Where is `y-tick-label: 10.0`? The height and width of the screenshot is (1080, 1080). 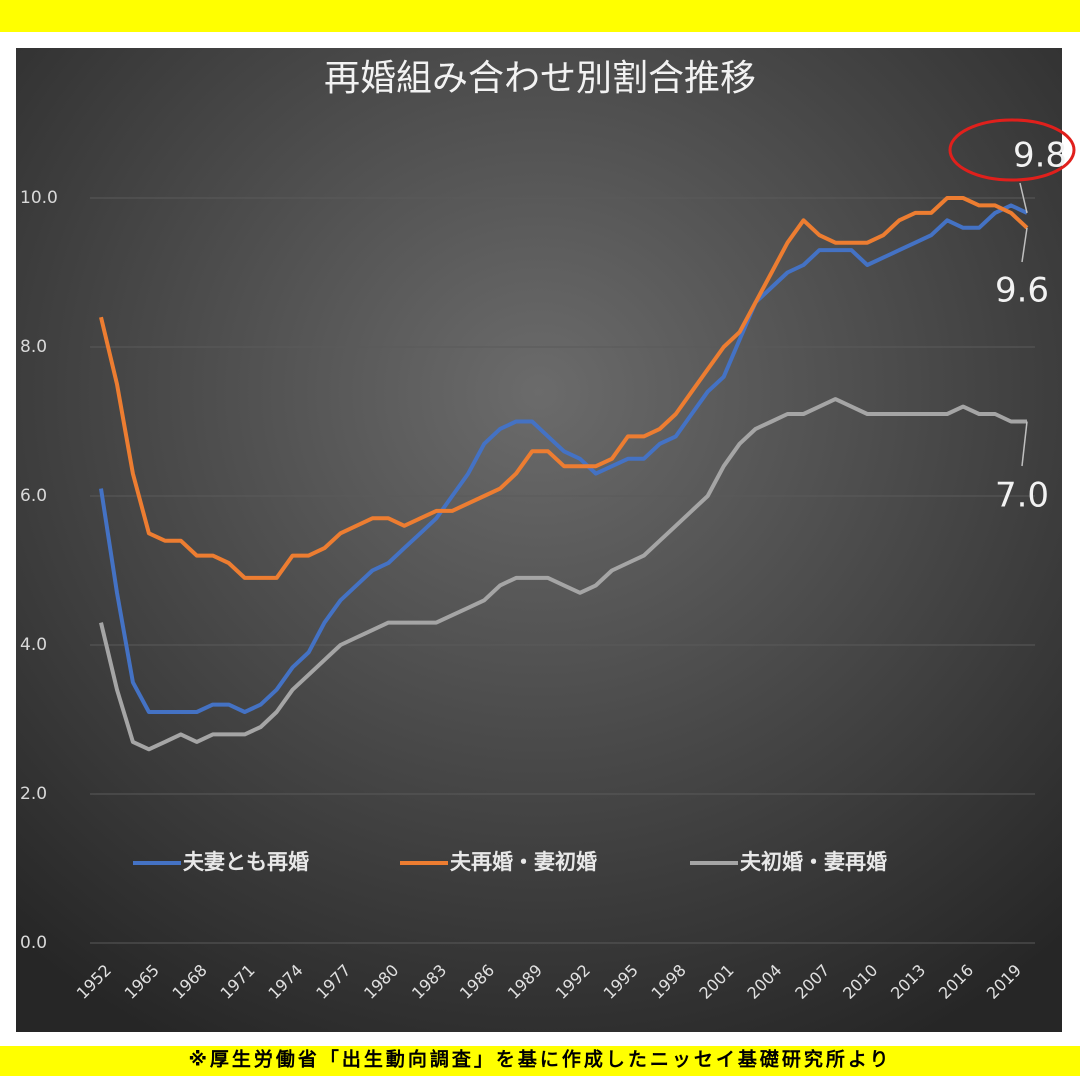 y-tick-label: 10.0 is located at coordinates (39, 198).